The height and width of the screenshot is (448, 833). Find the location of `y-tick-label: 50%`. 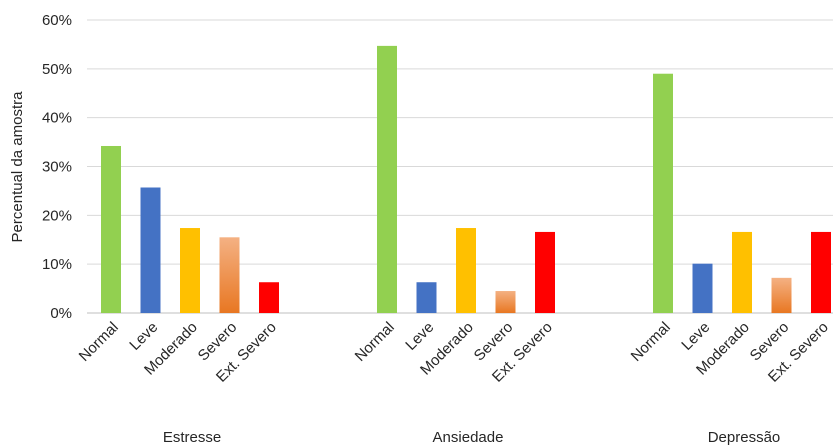

y-tick-label: 50% is located at coordinates (57, 69).